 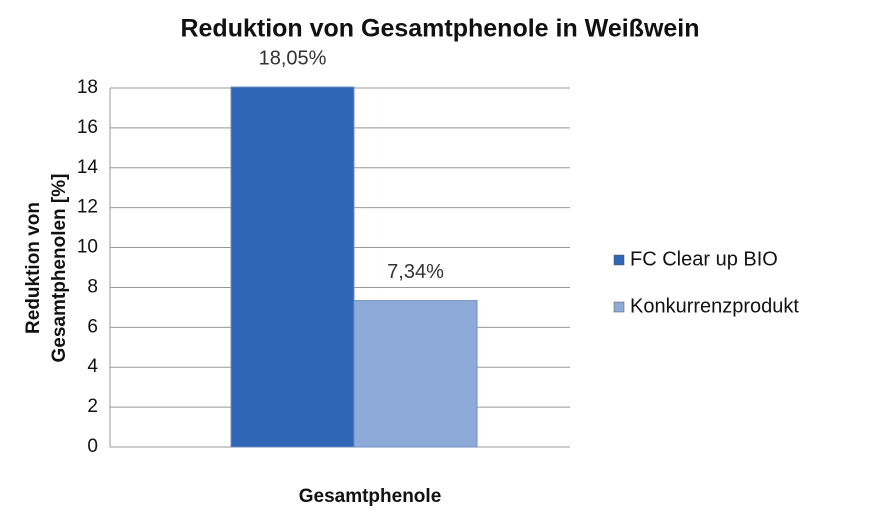 I want to click on x-axis-label: Gesamtphenole, so click(x=370, y=496).